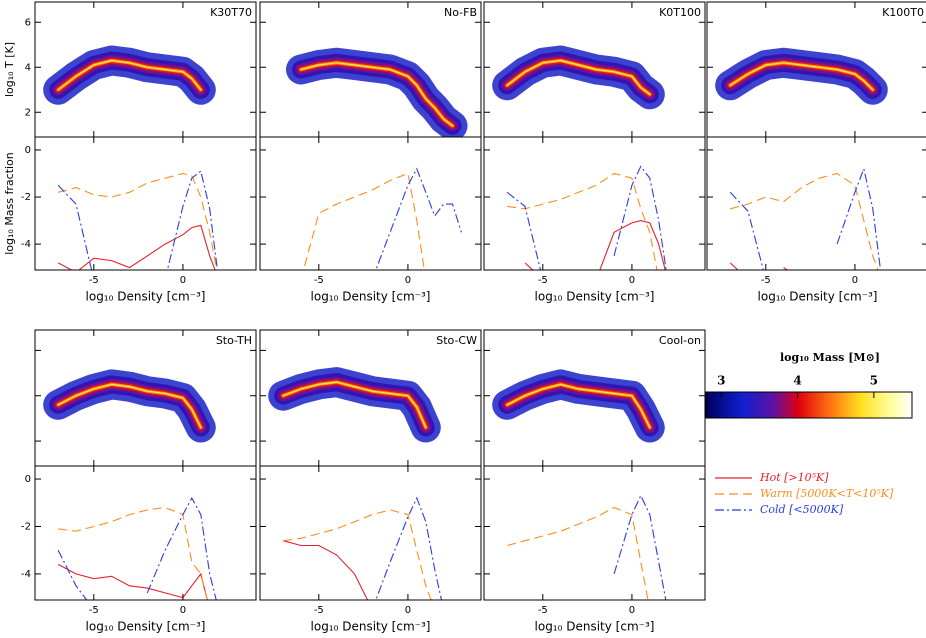 The image size is (926, 638). Describe the element at coordinates (231, 12) in the screenshot. I see `panel-label: K30T70` at that location.